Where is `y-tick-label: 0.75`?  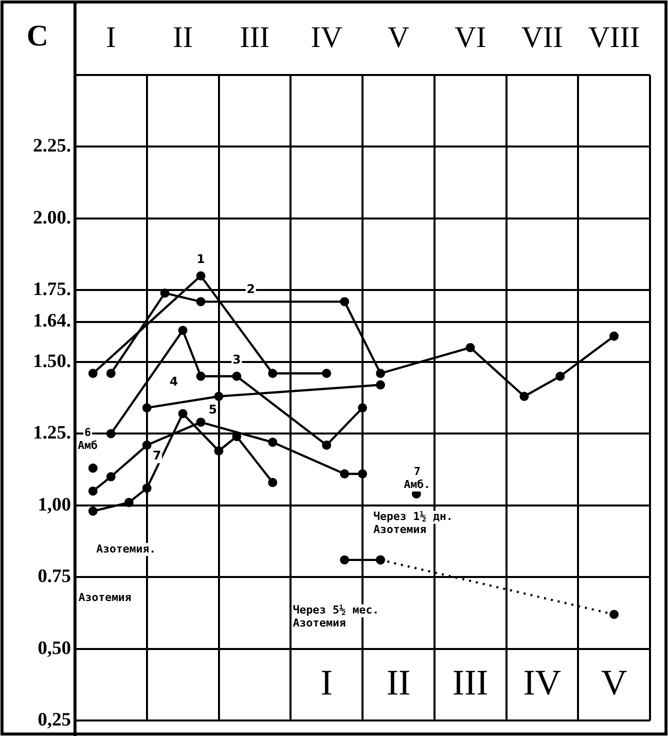
y-tick-label: 0.75 is located at coordinates (54, 577).